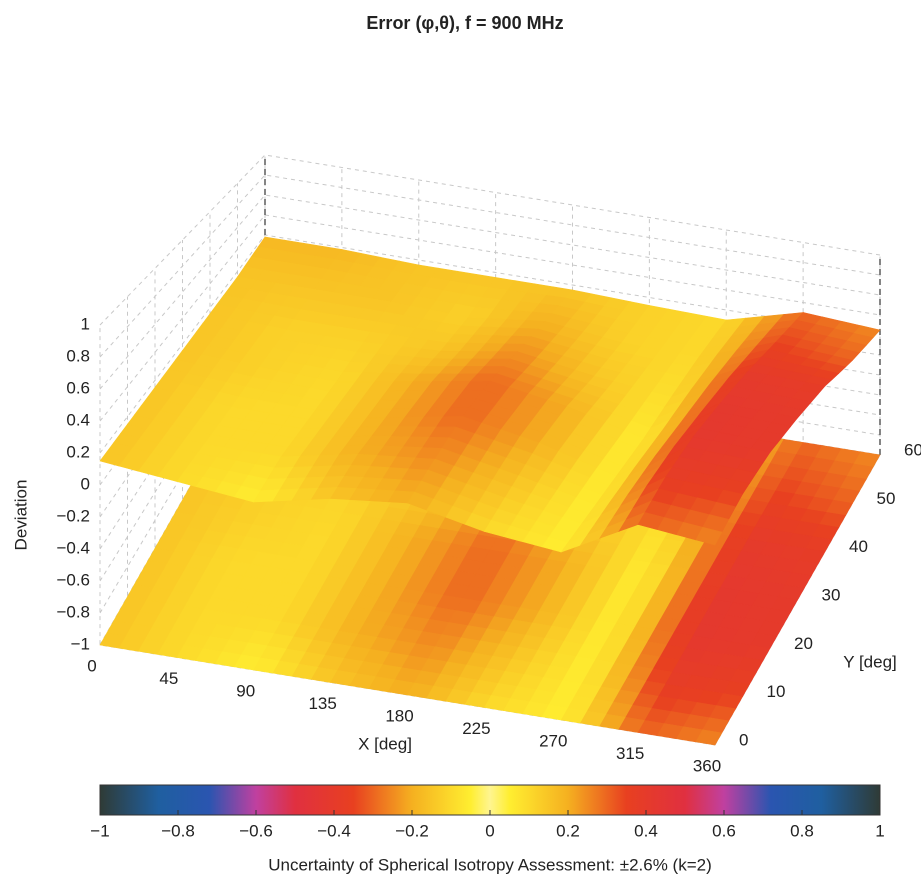  What do you see at coordinates (553, 740) in the screenshot?
I see `x-tick-label: 270` at bounding box center [553, 740].